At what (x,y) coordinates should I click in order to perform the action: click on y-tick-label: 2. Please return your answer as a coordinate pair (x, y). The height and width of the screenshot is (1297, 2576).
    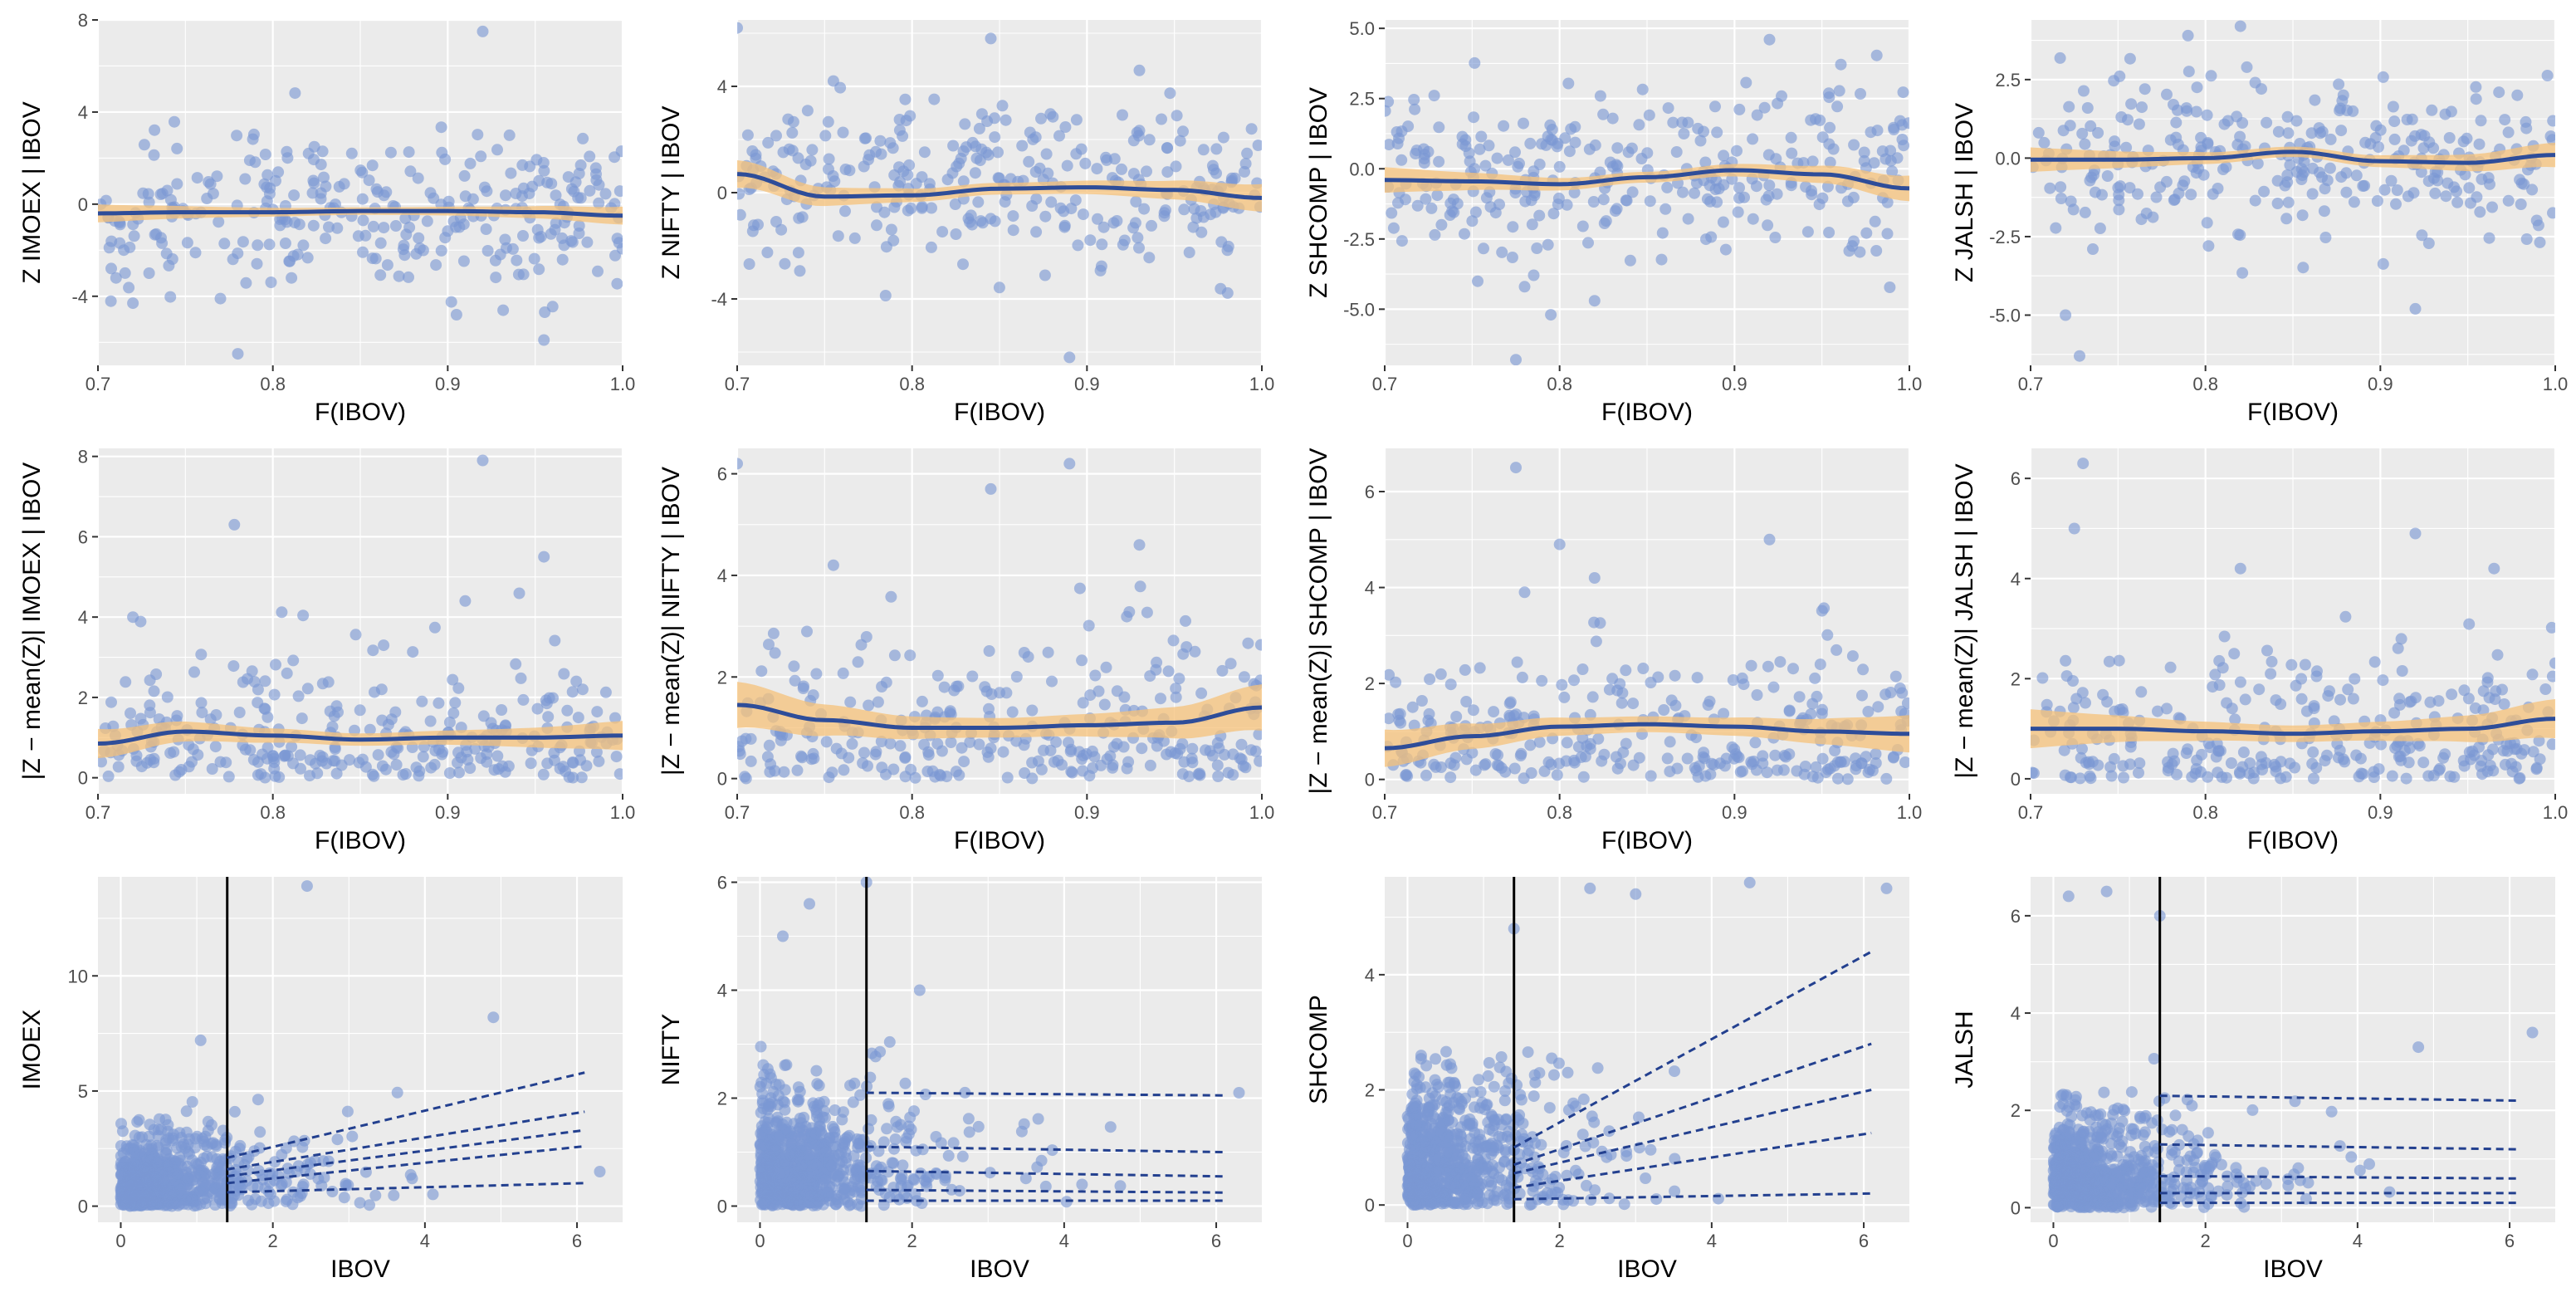
    Looking at the image, I should click on (83, 698).